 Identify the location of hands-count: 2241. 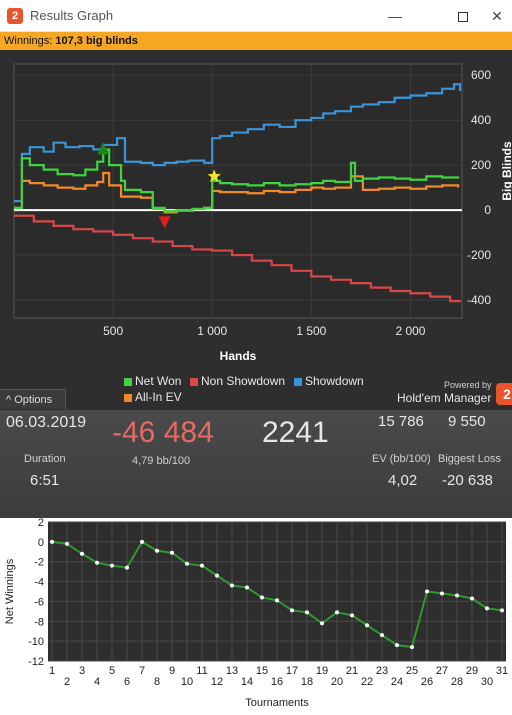
(295, 432).